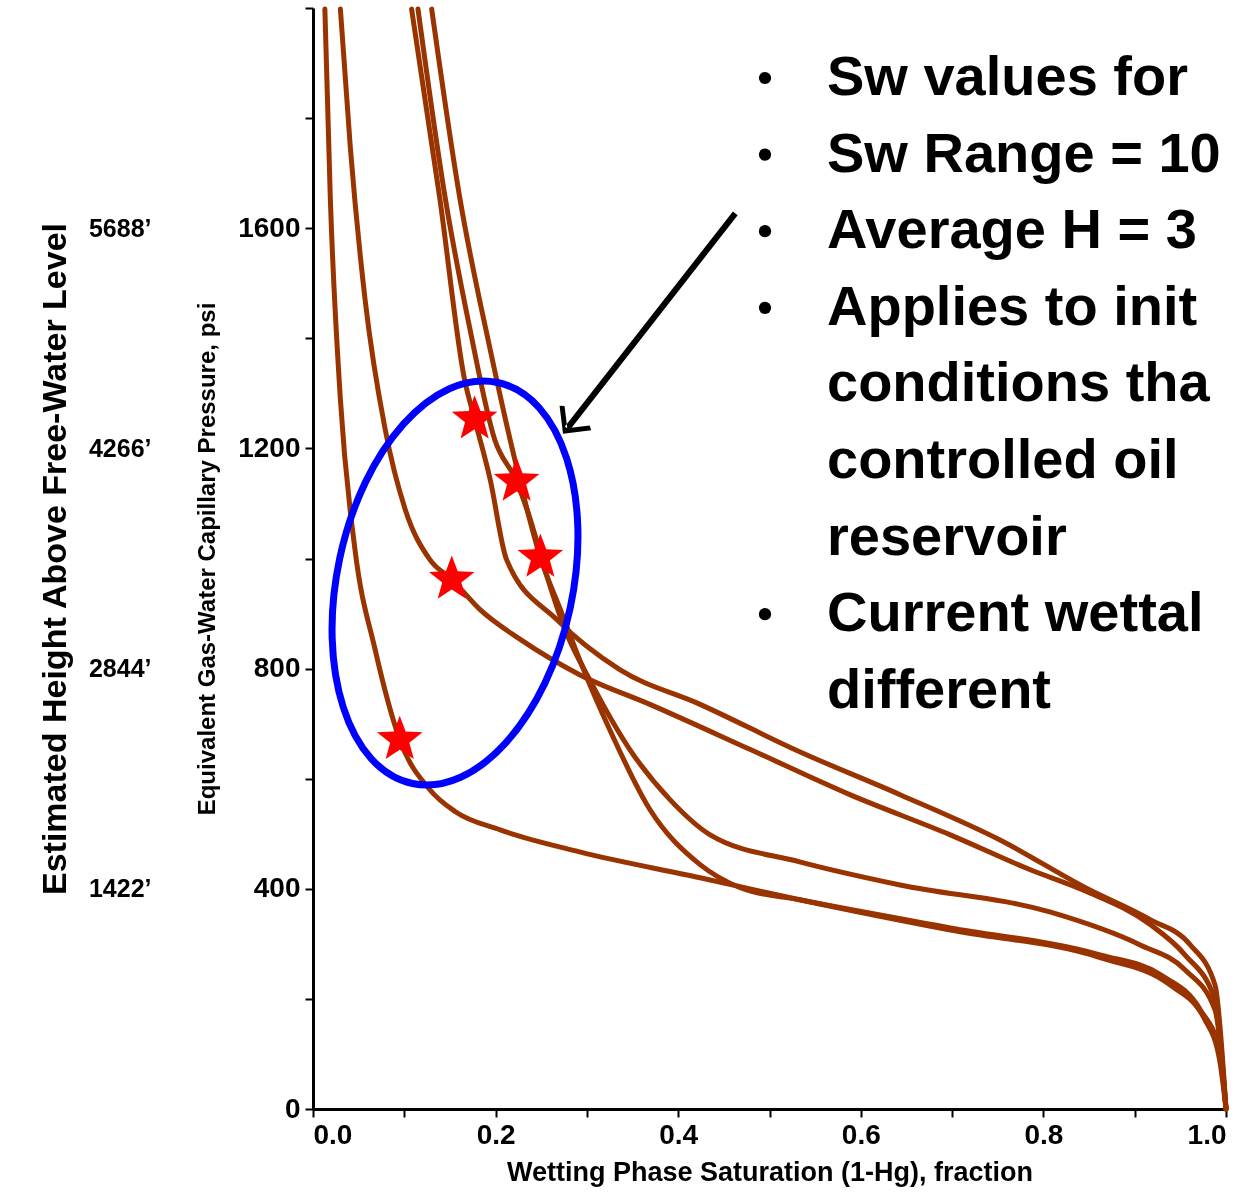 The height and width of the screenshot is (1198, 1249). Describe the element at coordinates (1024, 152) in the screenshot. I see `annotation: Sw Range = 10` at that location.